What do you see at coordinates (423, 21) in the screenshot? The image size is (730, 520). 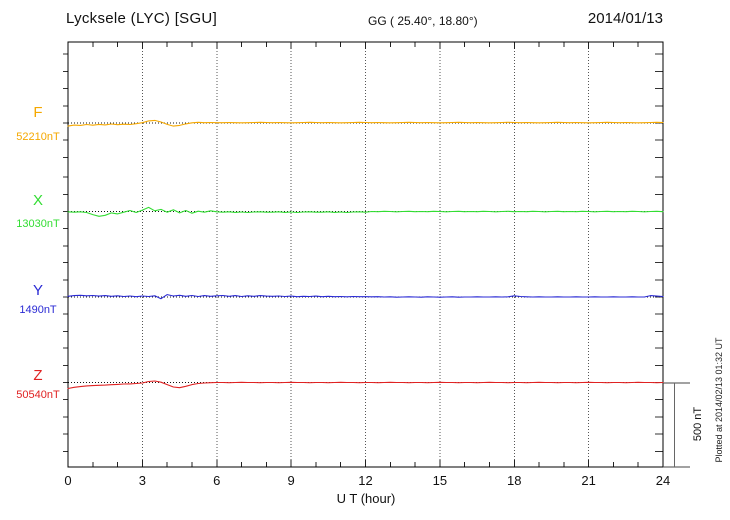 I see `geo-coordinates: GG ( 25.40°, 18.80°)` at bounding box center [423, 21].